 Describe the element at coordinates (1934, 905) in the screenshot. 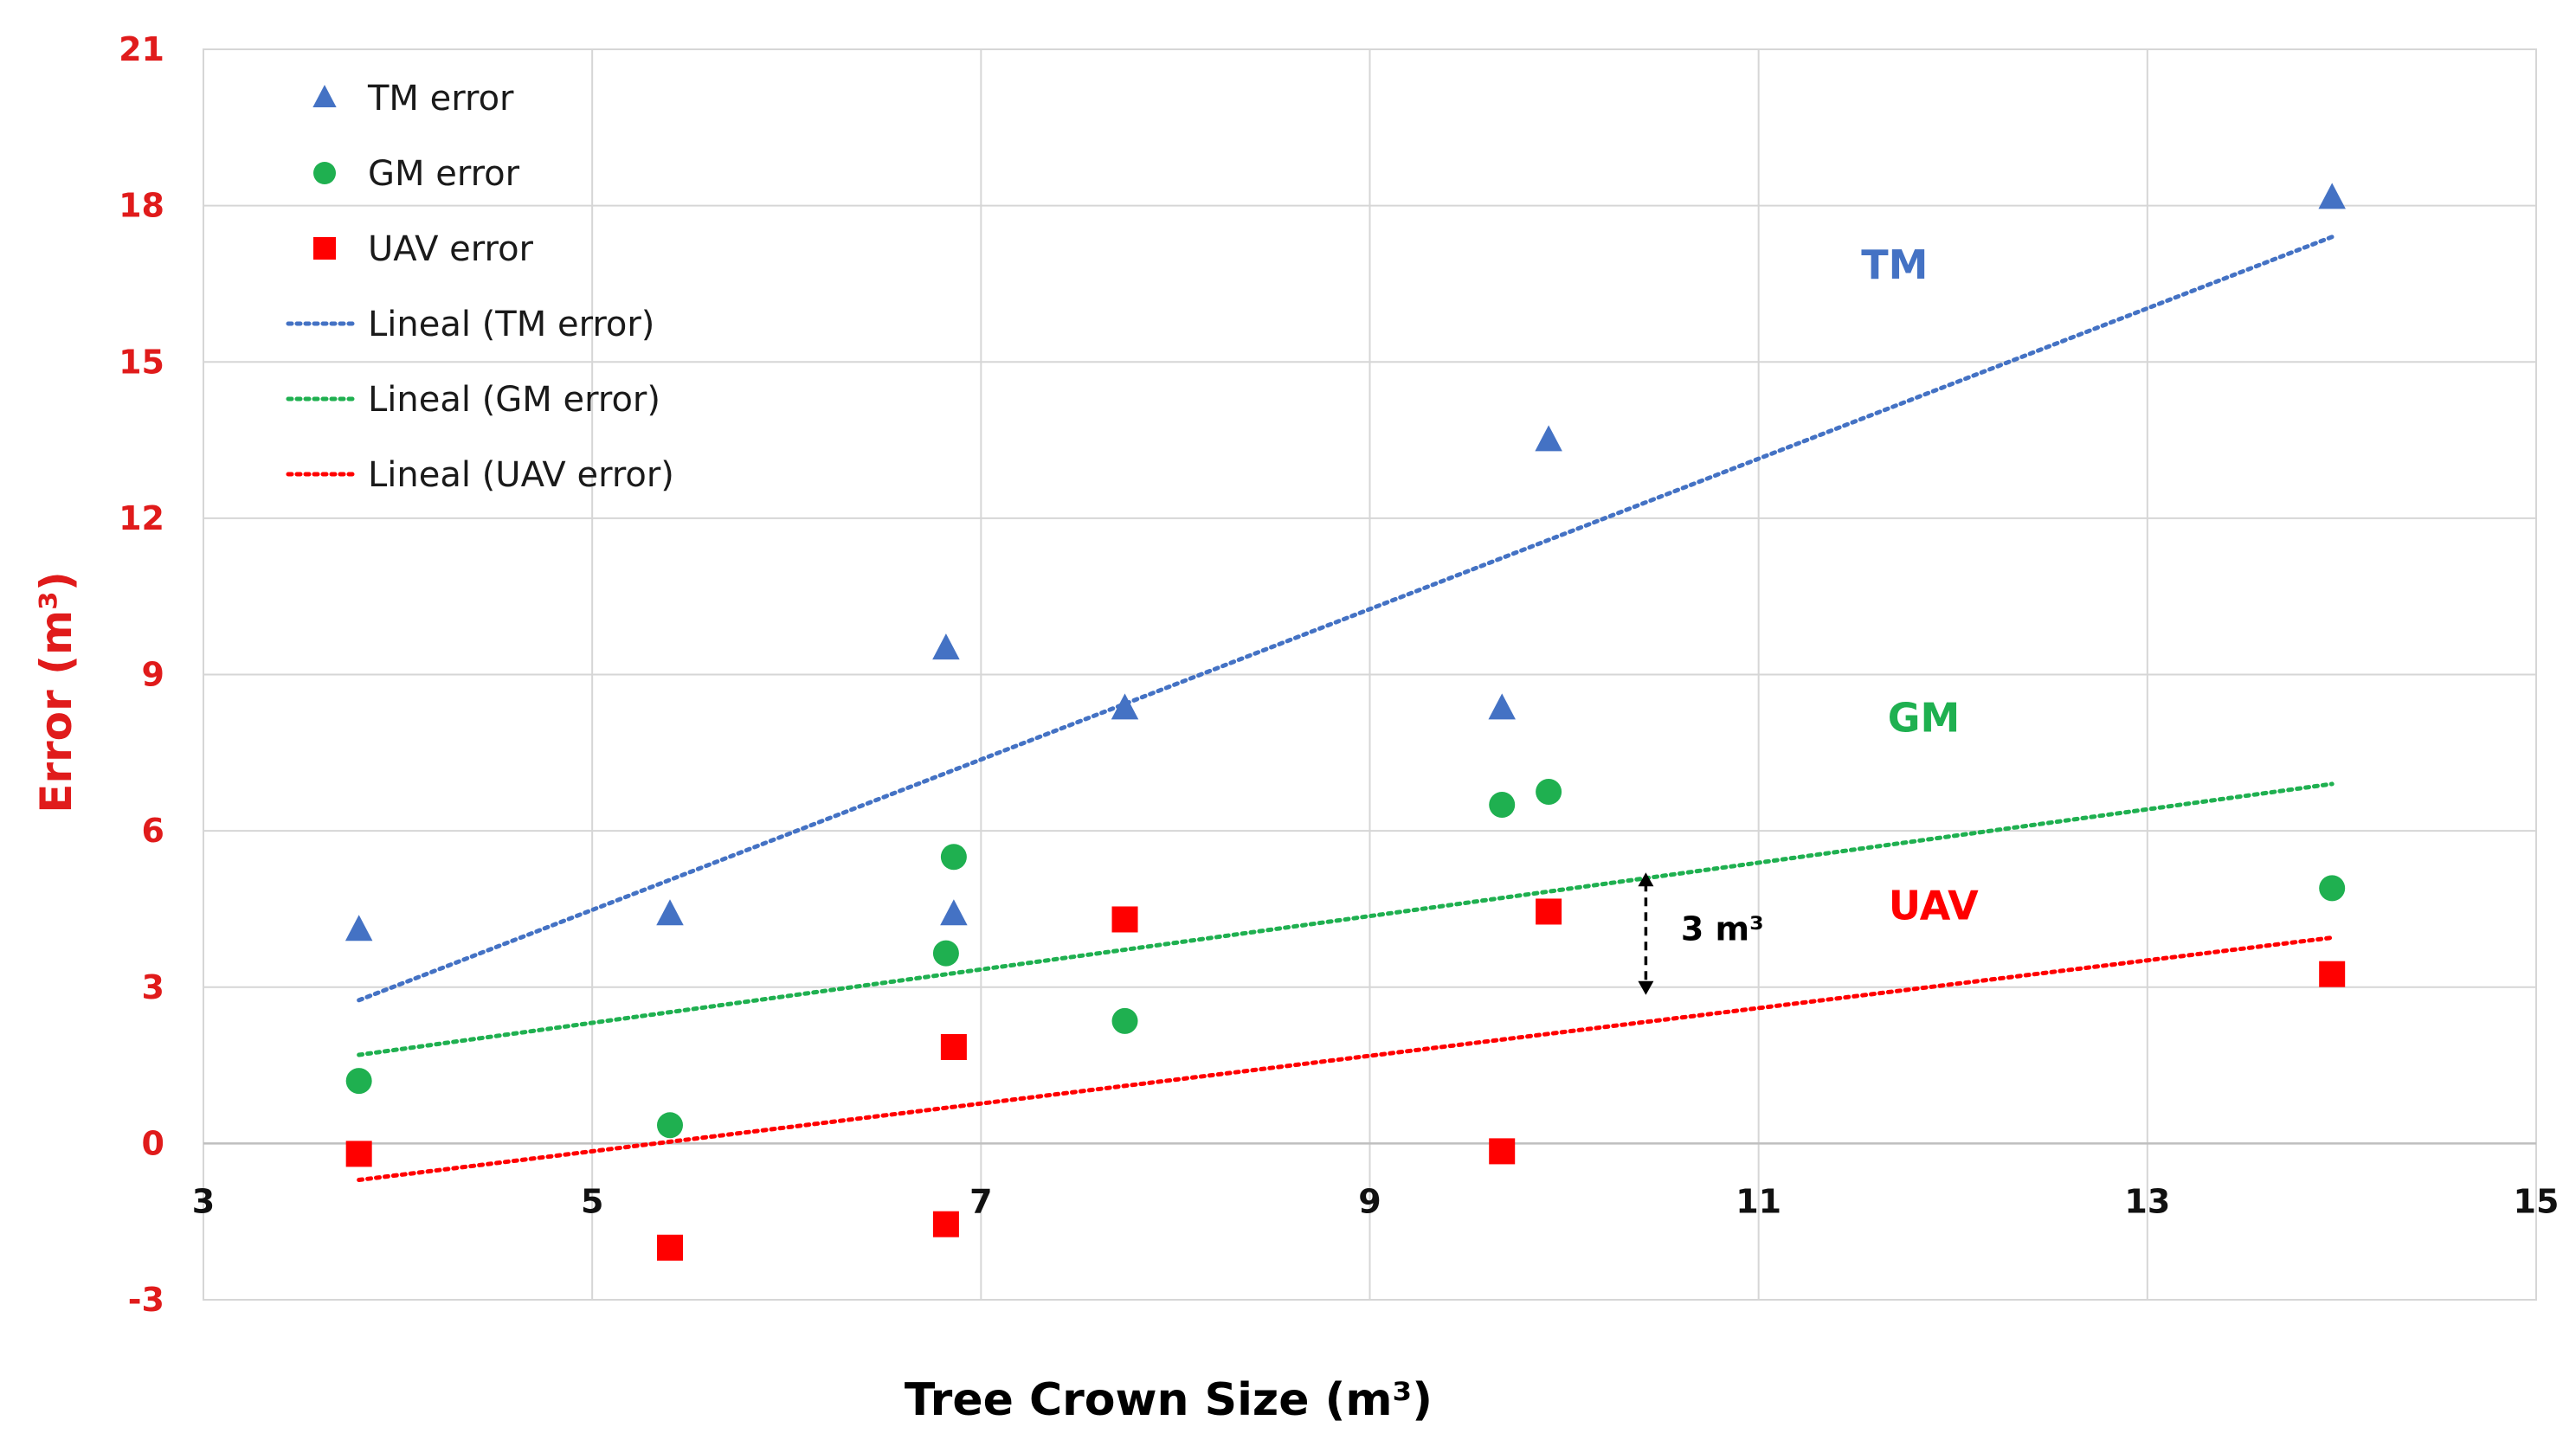

I see `series-label-uav: UAV` at that location.